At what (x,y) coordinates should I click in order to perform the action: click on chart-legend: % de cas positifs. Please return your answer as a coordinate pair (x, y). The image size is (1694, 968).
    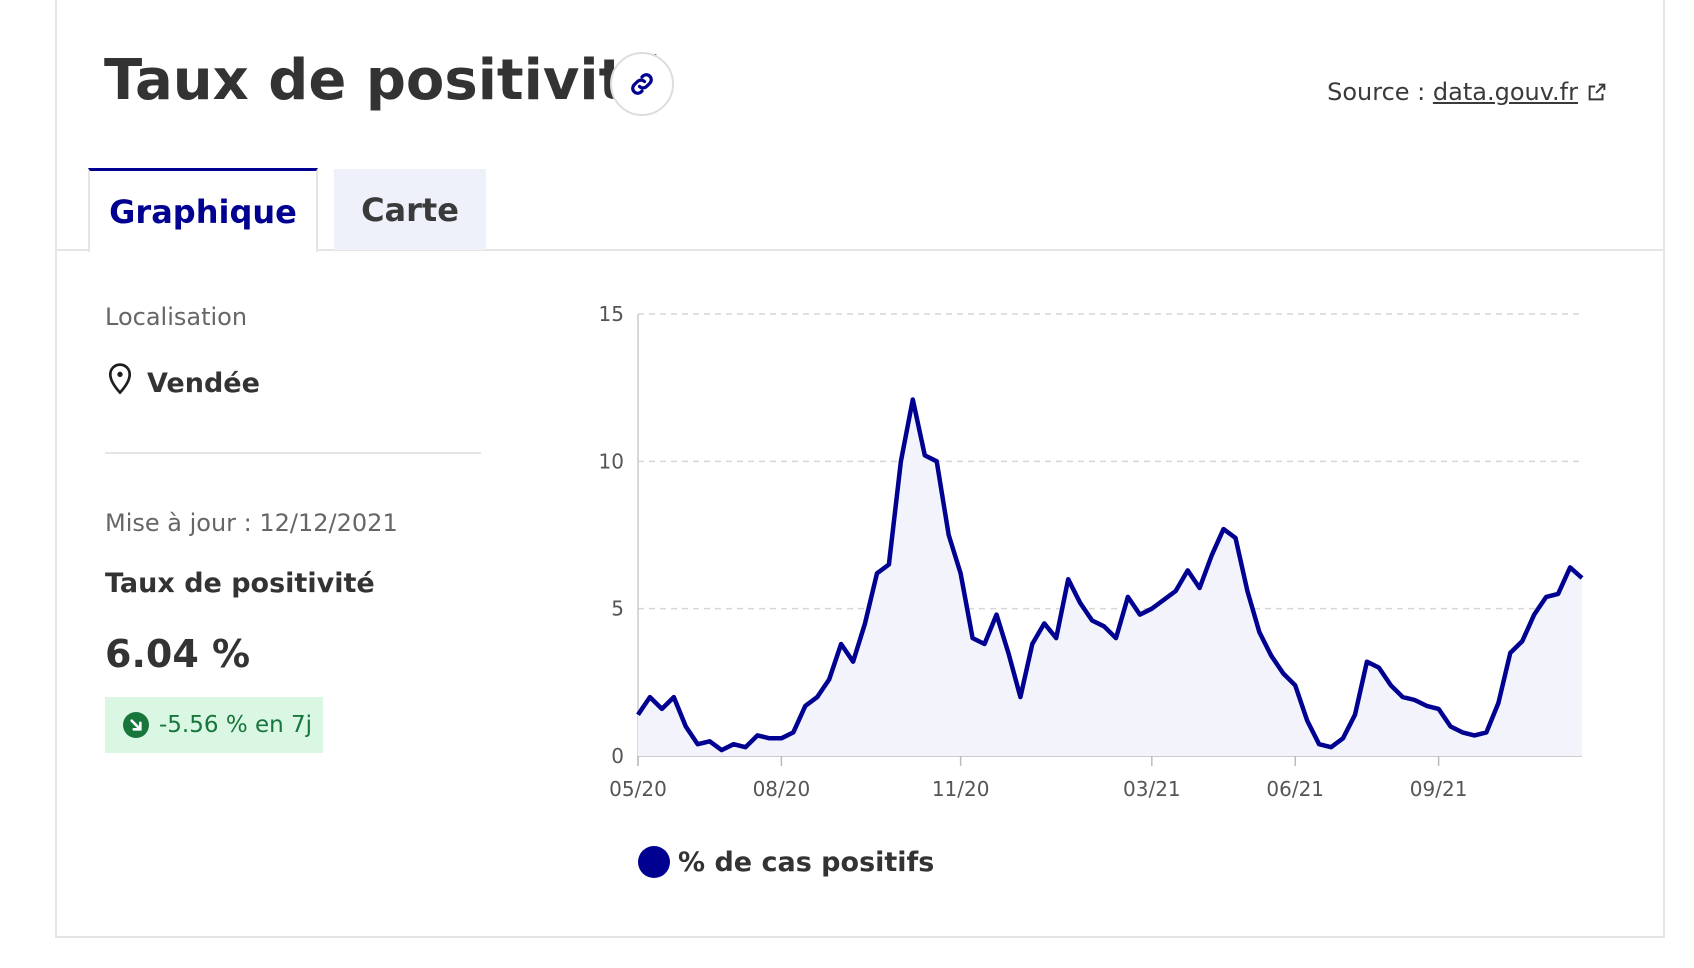
    Looking at the image, I should click on (786, 862).